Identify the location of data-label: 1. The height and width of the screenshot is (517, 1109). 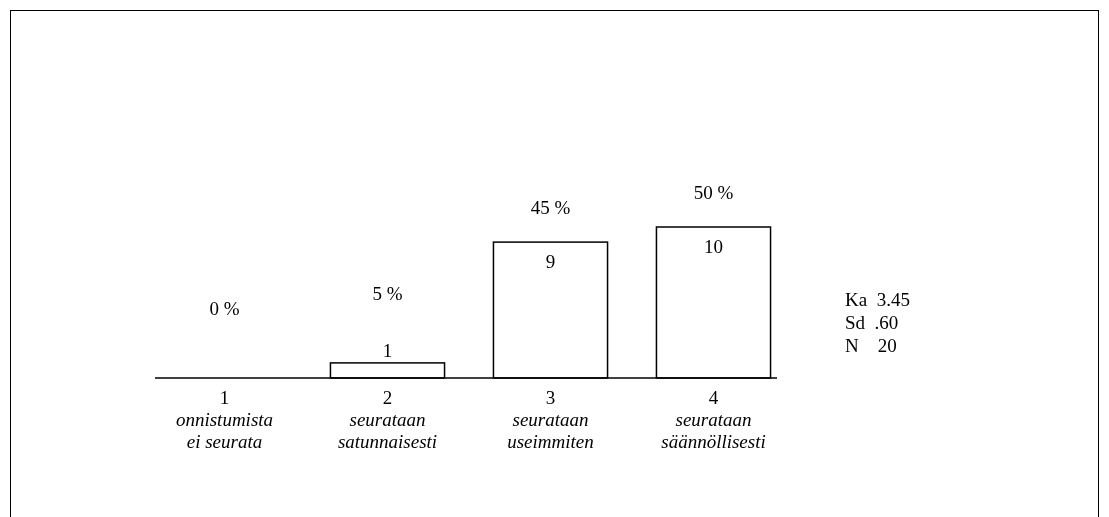
(387, 350).